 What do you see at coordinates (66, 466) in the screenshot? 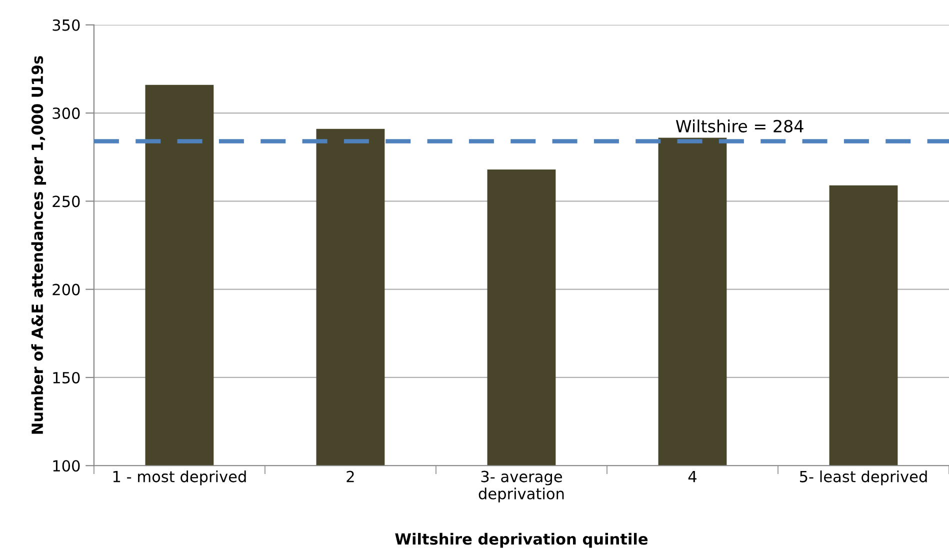
I see `y-tick-label: 100` at bounding box center [66, 466].